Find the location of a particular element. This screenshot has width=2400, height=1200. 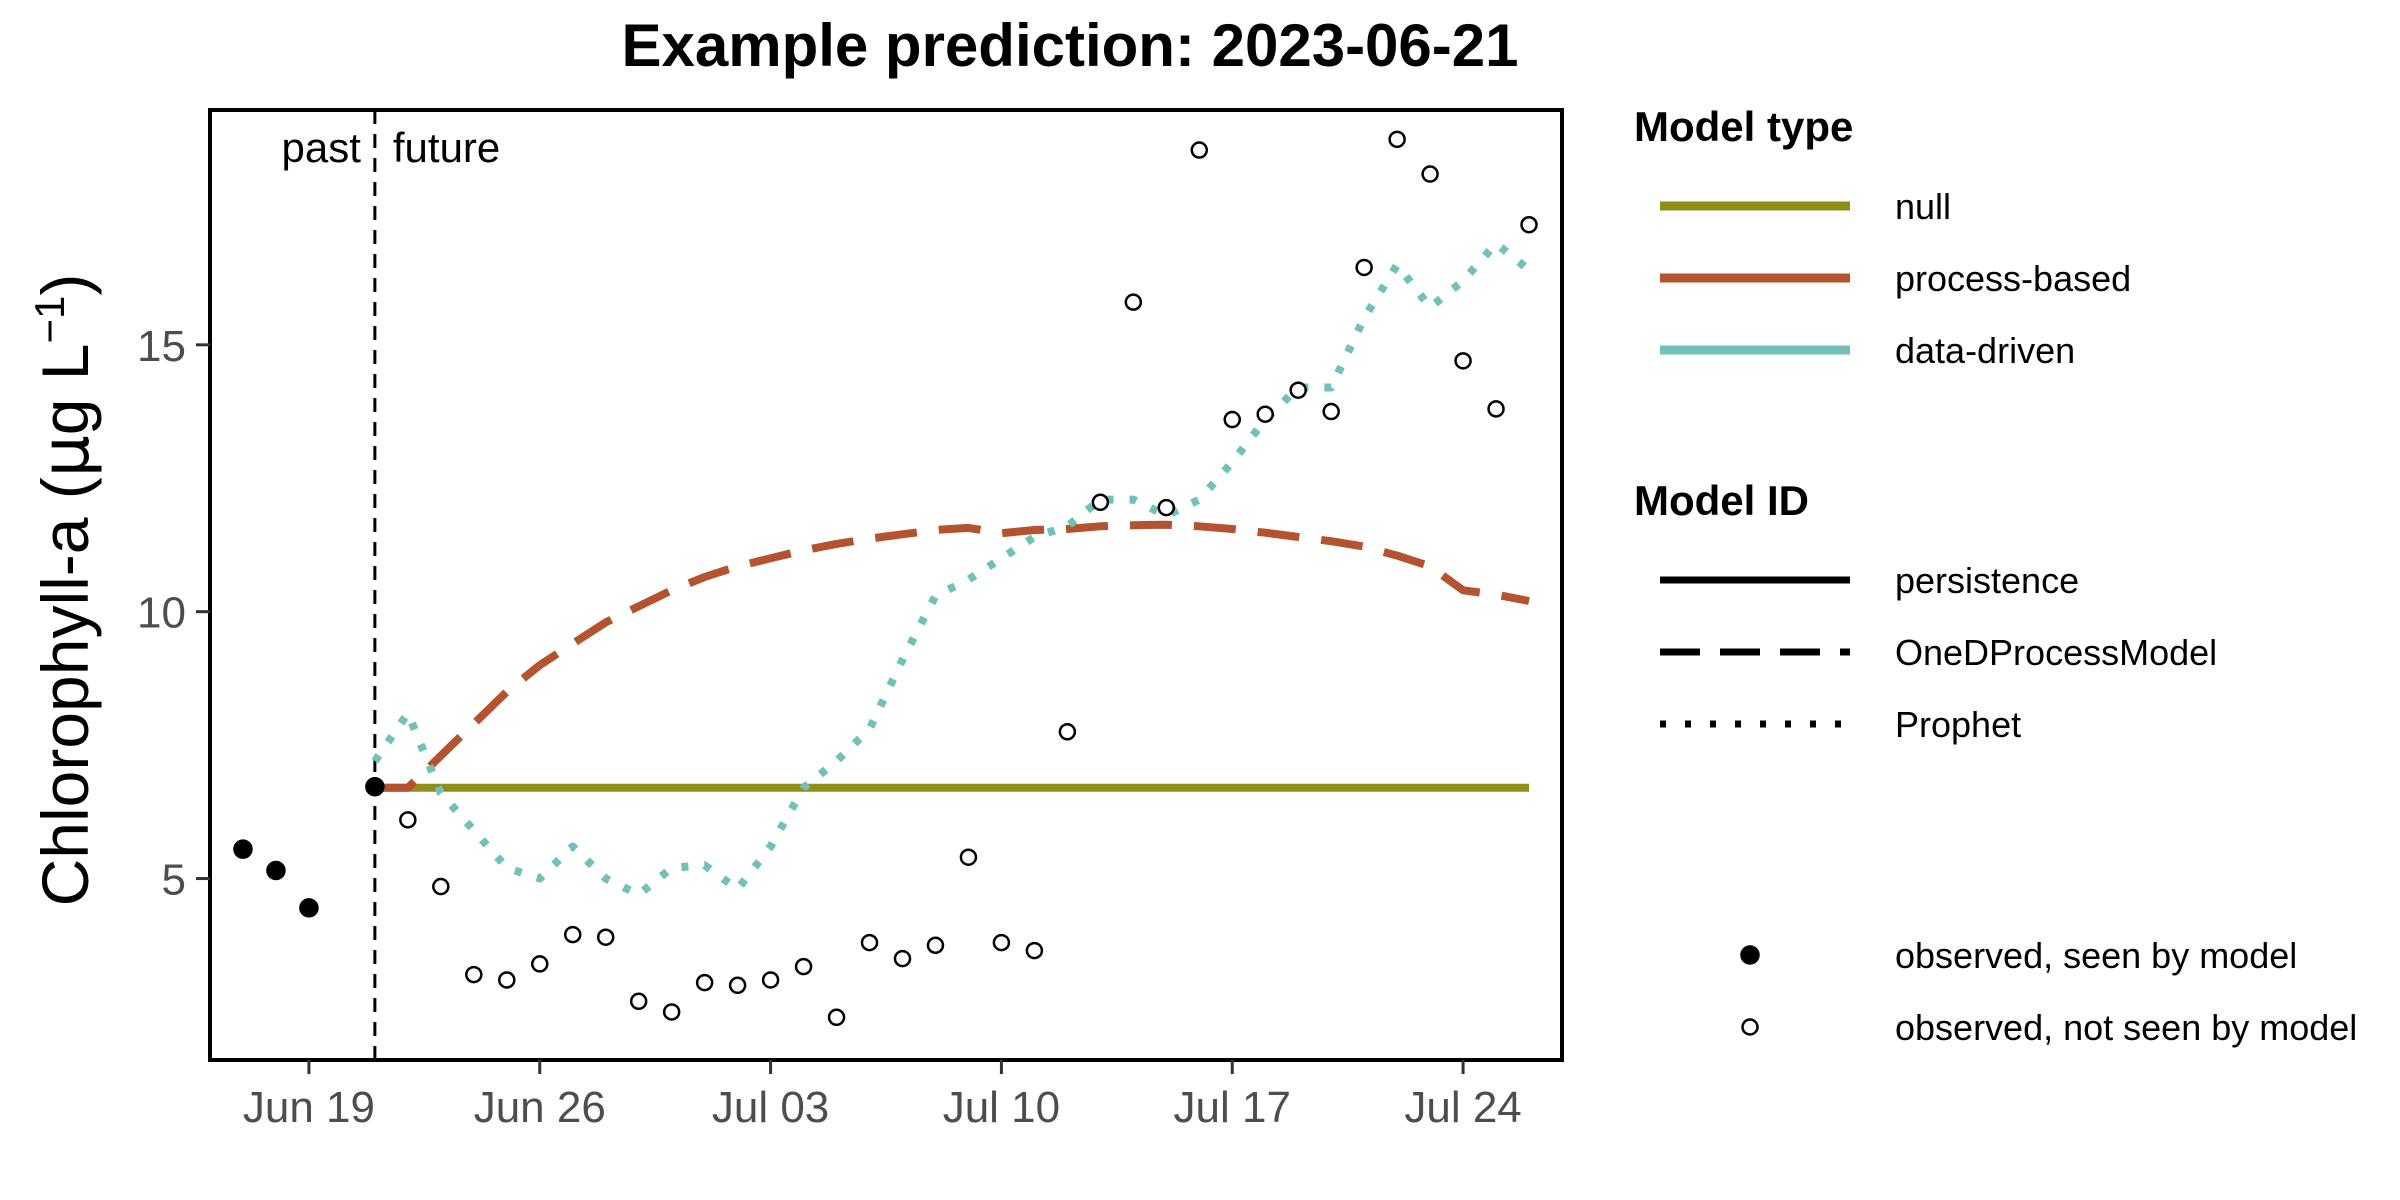

y-axis-label-mu: μ is located at coordinates (65, 456).